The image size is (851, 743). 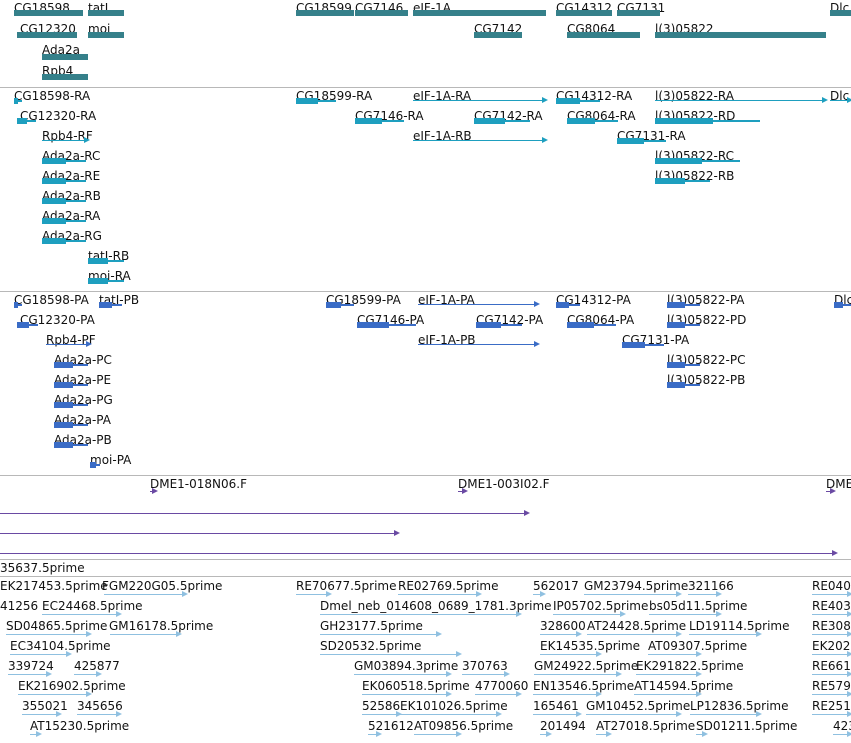 What do you see at coordinates (586, 666) in the screenshot?
I see `feature-label: GM24922.5prime` at bounding box center [586, 666].